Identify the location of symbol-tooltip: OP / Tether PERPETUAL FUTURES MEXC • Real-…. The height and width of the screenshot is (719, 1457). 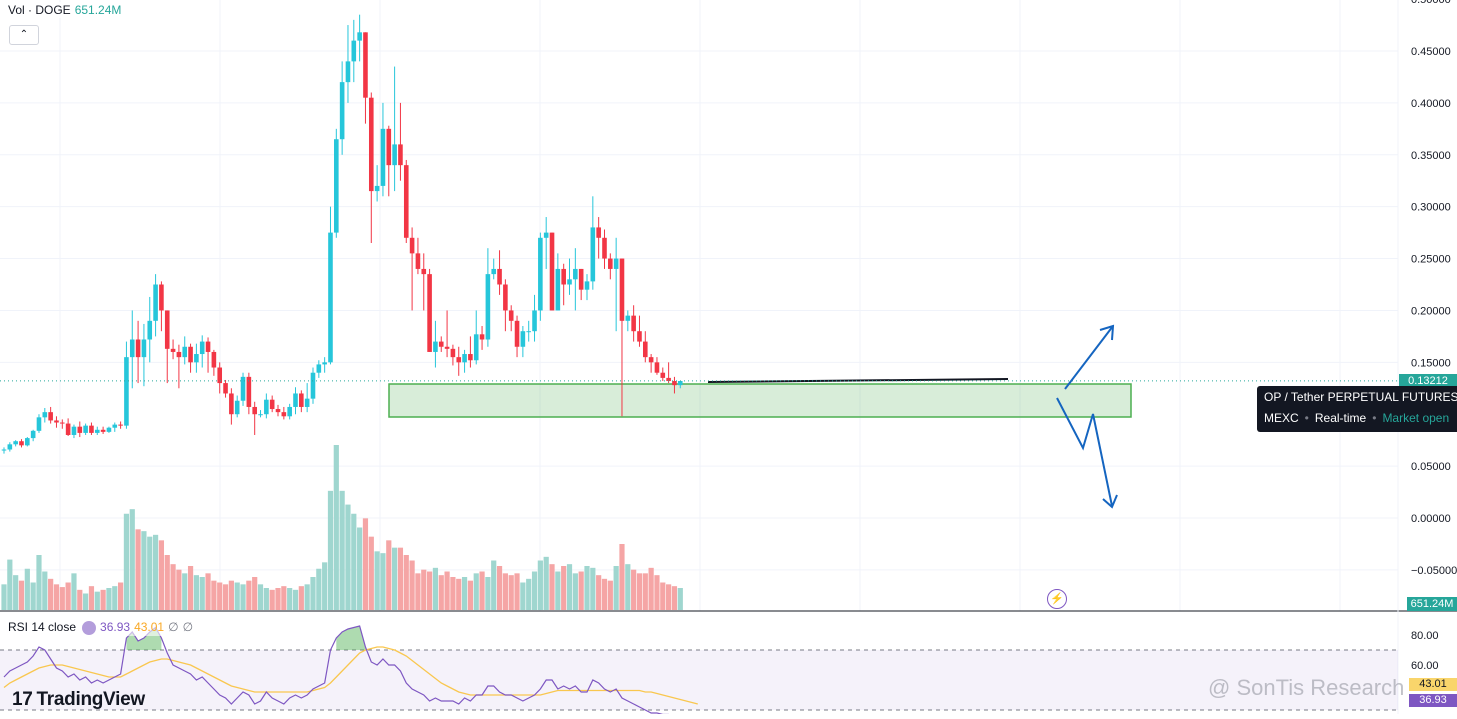
(1357, 409).